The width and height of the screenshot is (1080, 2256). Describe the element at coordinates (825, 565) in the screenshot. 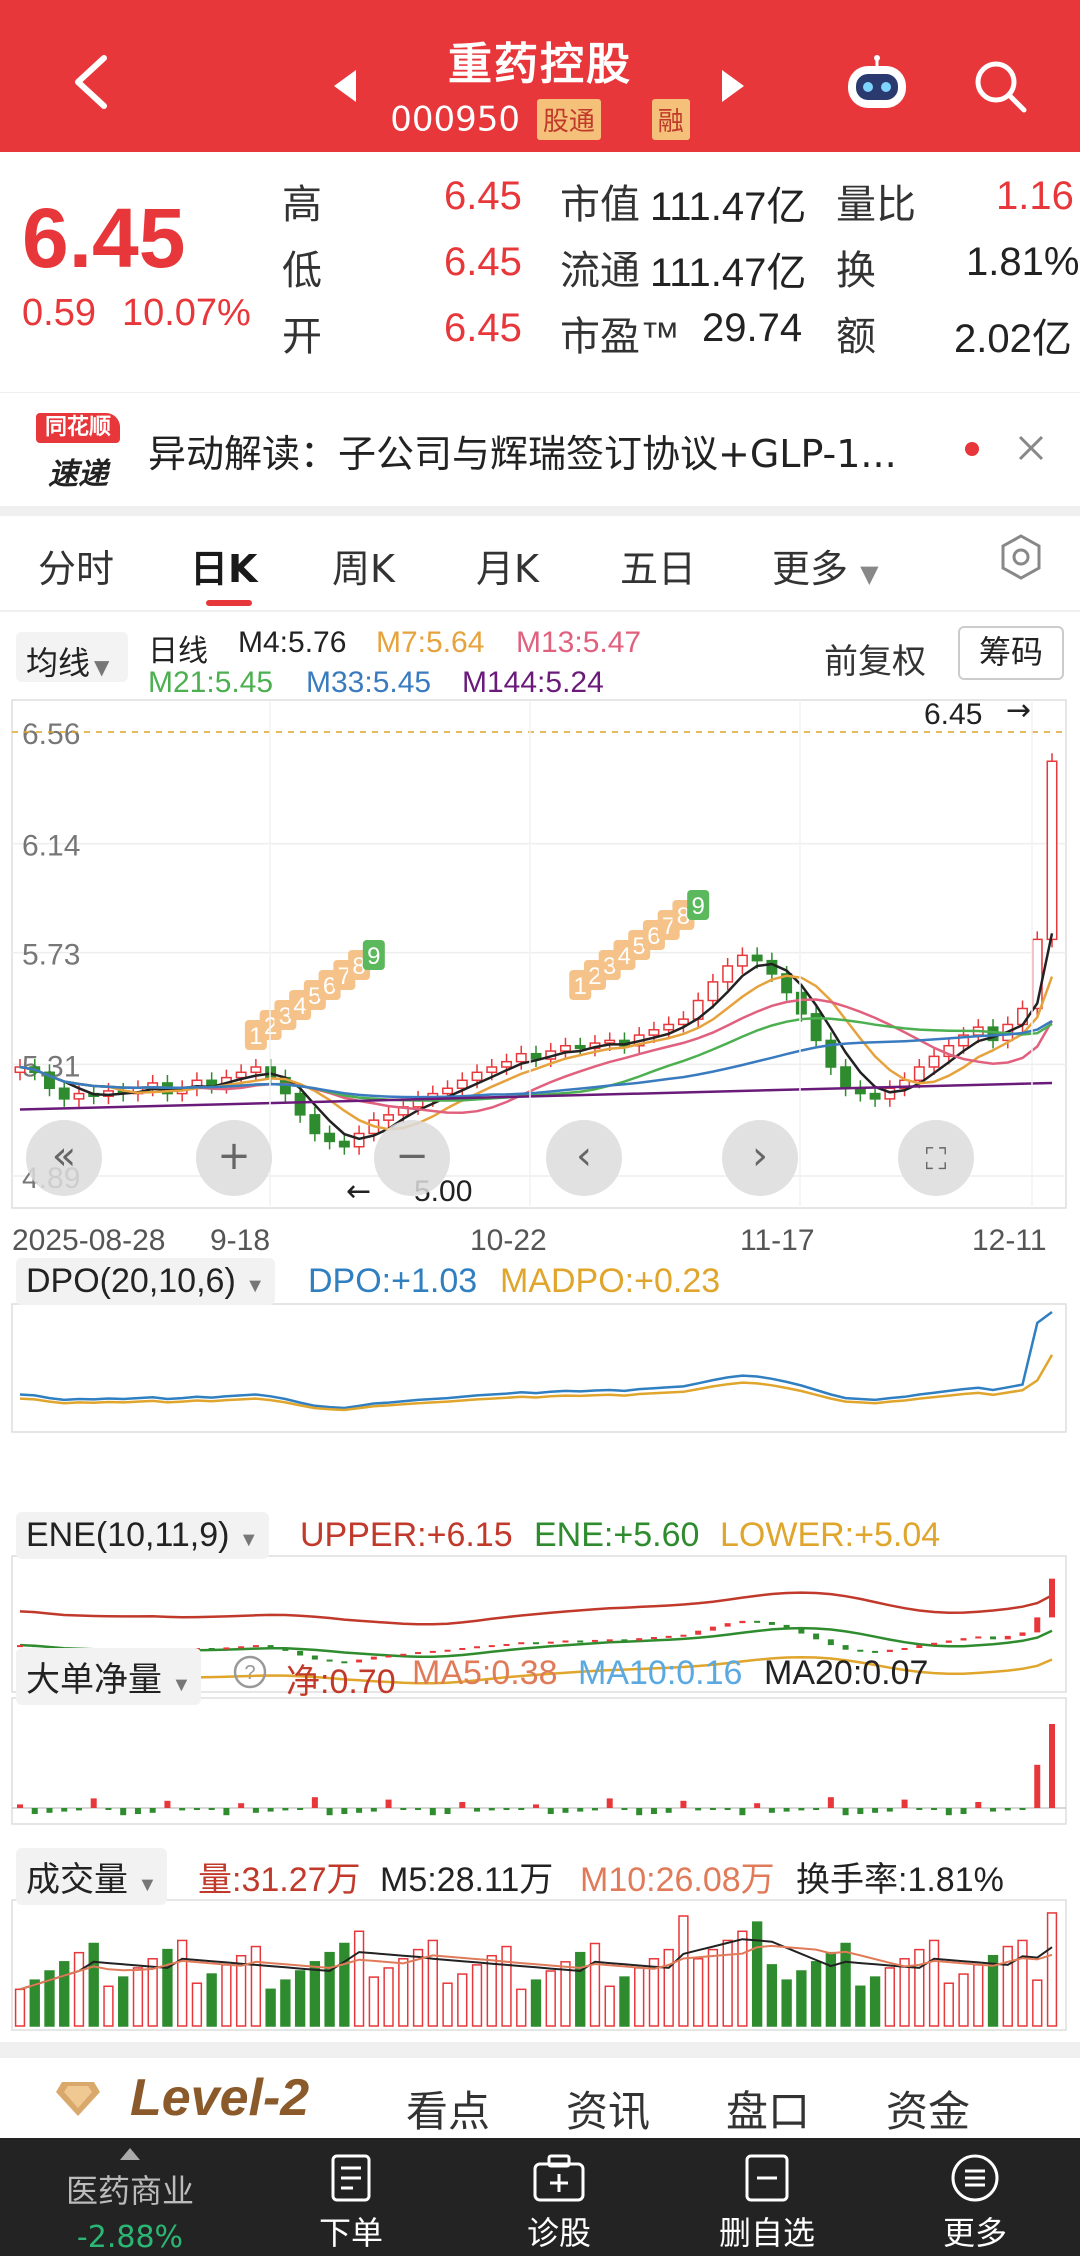

I see `tab-more: 更多 ▼` at that location.